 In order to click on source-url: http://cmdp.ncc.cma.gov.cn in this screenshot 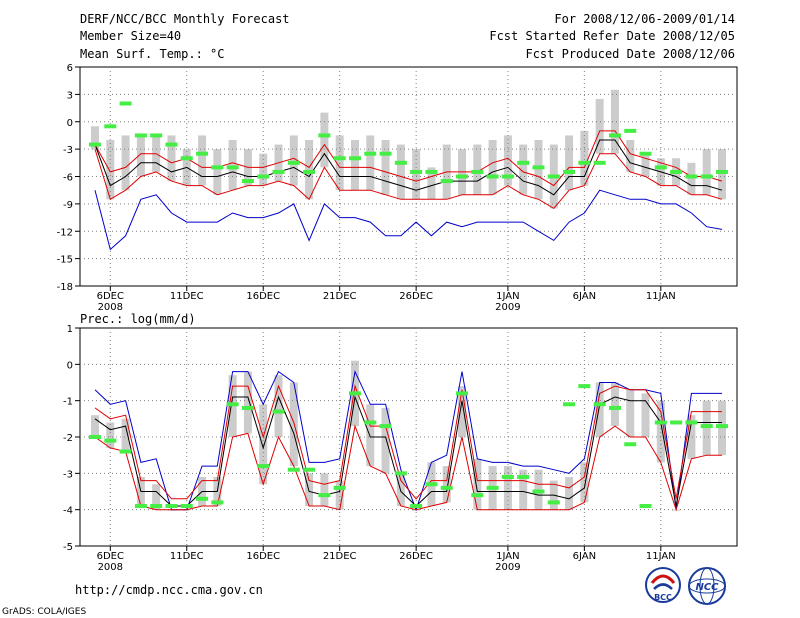, I will do `click(169, 590)`.